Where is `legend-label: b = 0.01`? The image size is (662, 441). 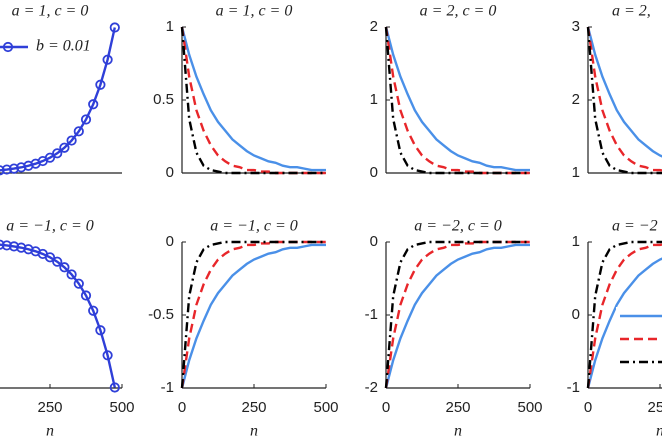
legend-label: b = 0.01 is located at coordinates (63, 46).